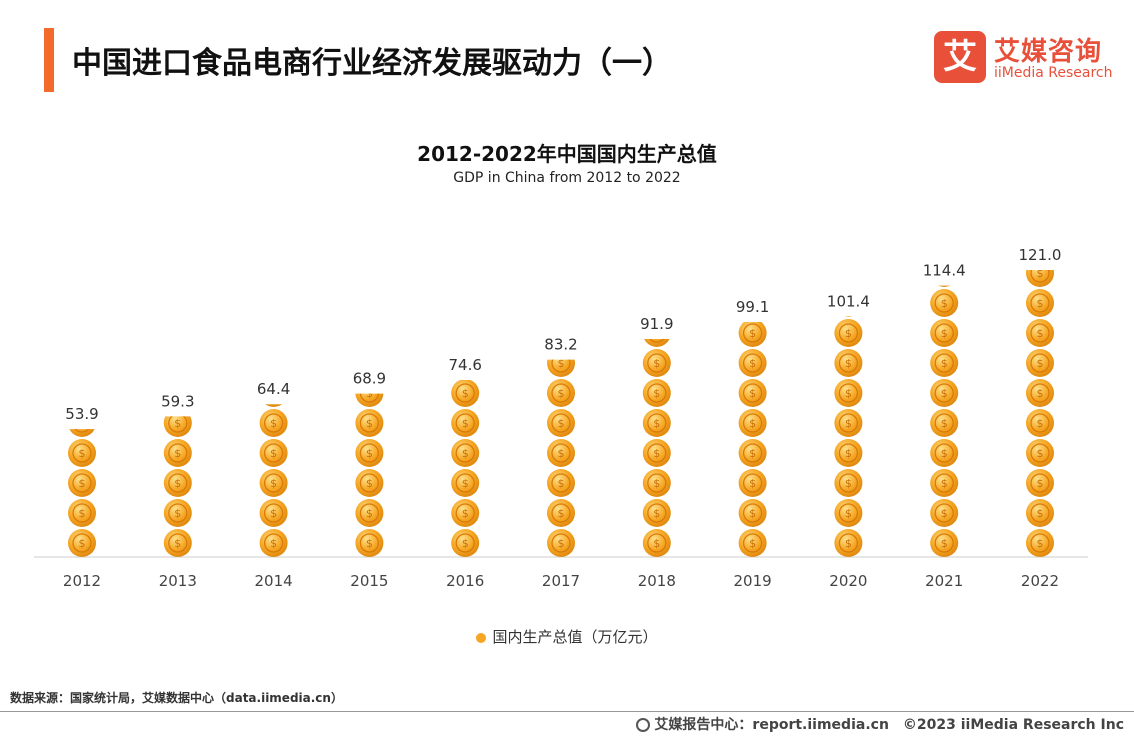  Describe the element at coordinates (567, 636) in the screenshot. I see `legend: 国内生产总值（万亿元）` at that location.